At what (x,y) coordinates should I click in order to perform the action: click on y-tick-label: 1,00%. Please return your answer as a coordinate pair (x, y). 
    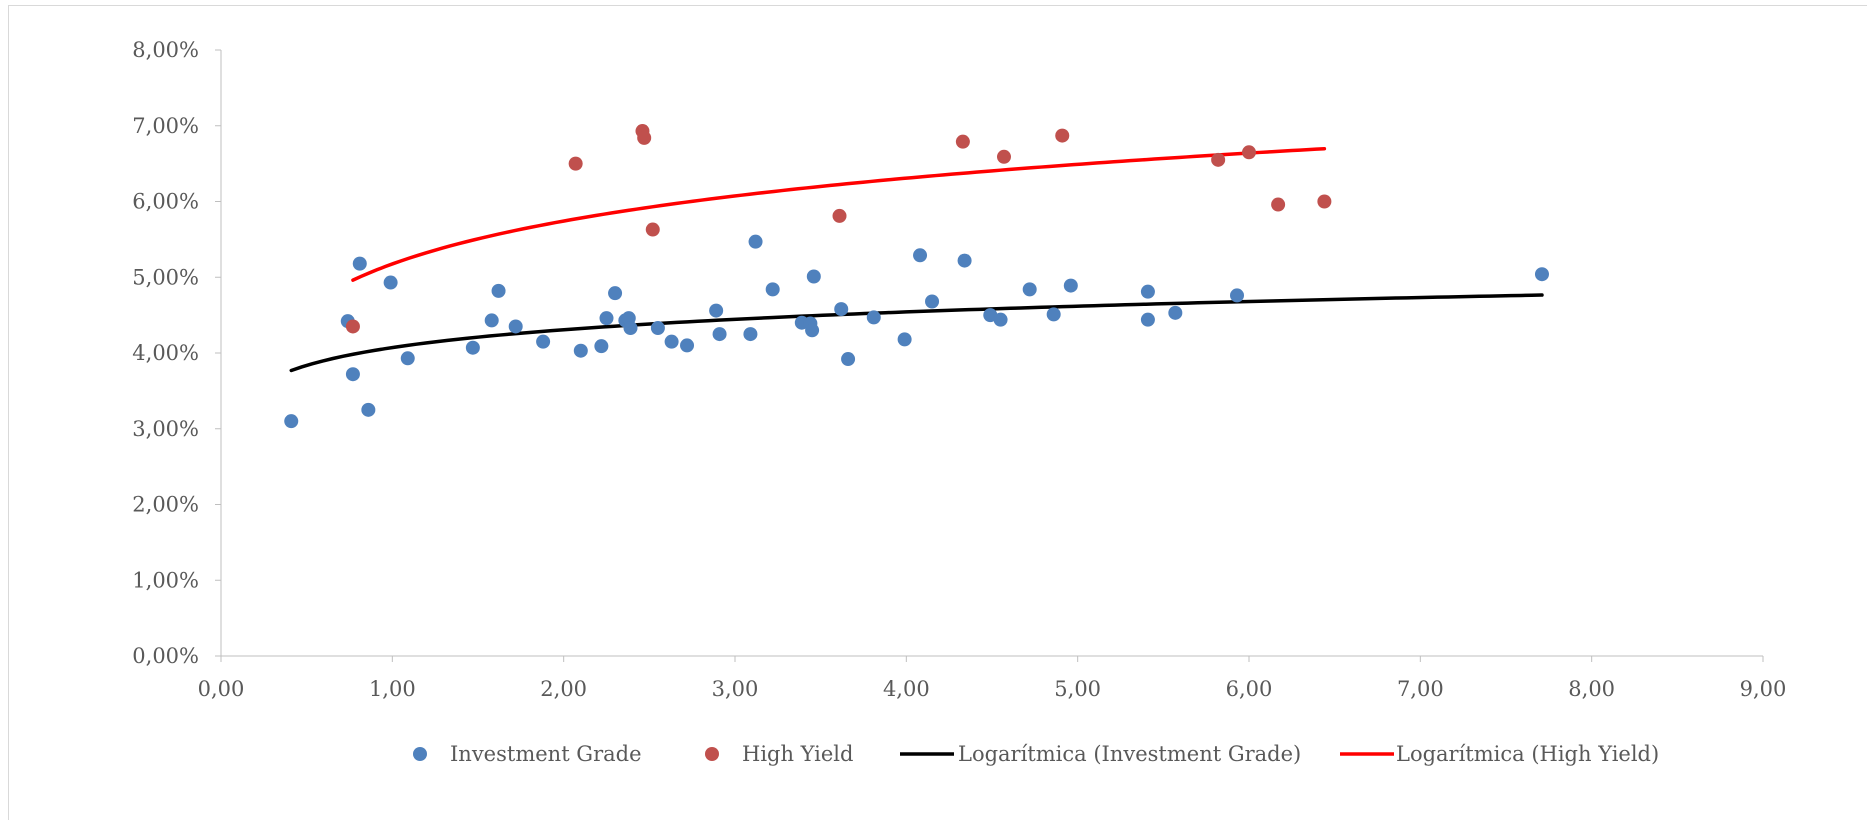
    Looking at the image, I should click on (165, 580).